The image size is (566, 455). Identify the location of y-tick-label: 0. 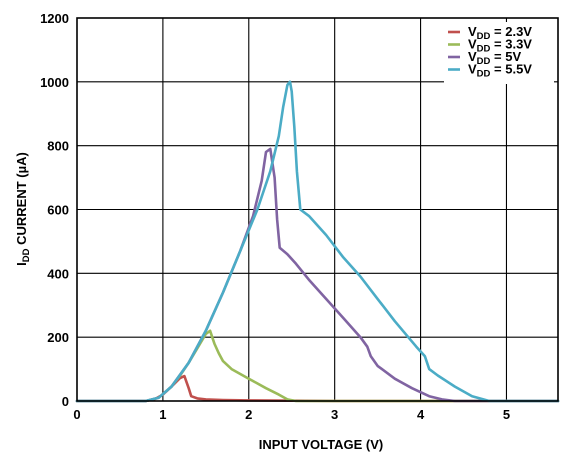
(65, 401).